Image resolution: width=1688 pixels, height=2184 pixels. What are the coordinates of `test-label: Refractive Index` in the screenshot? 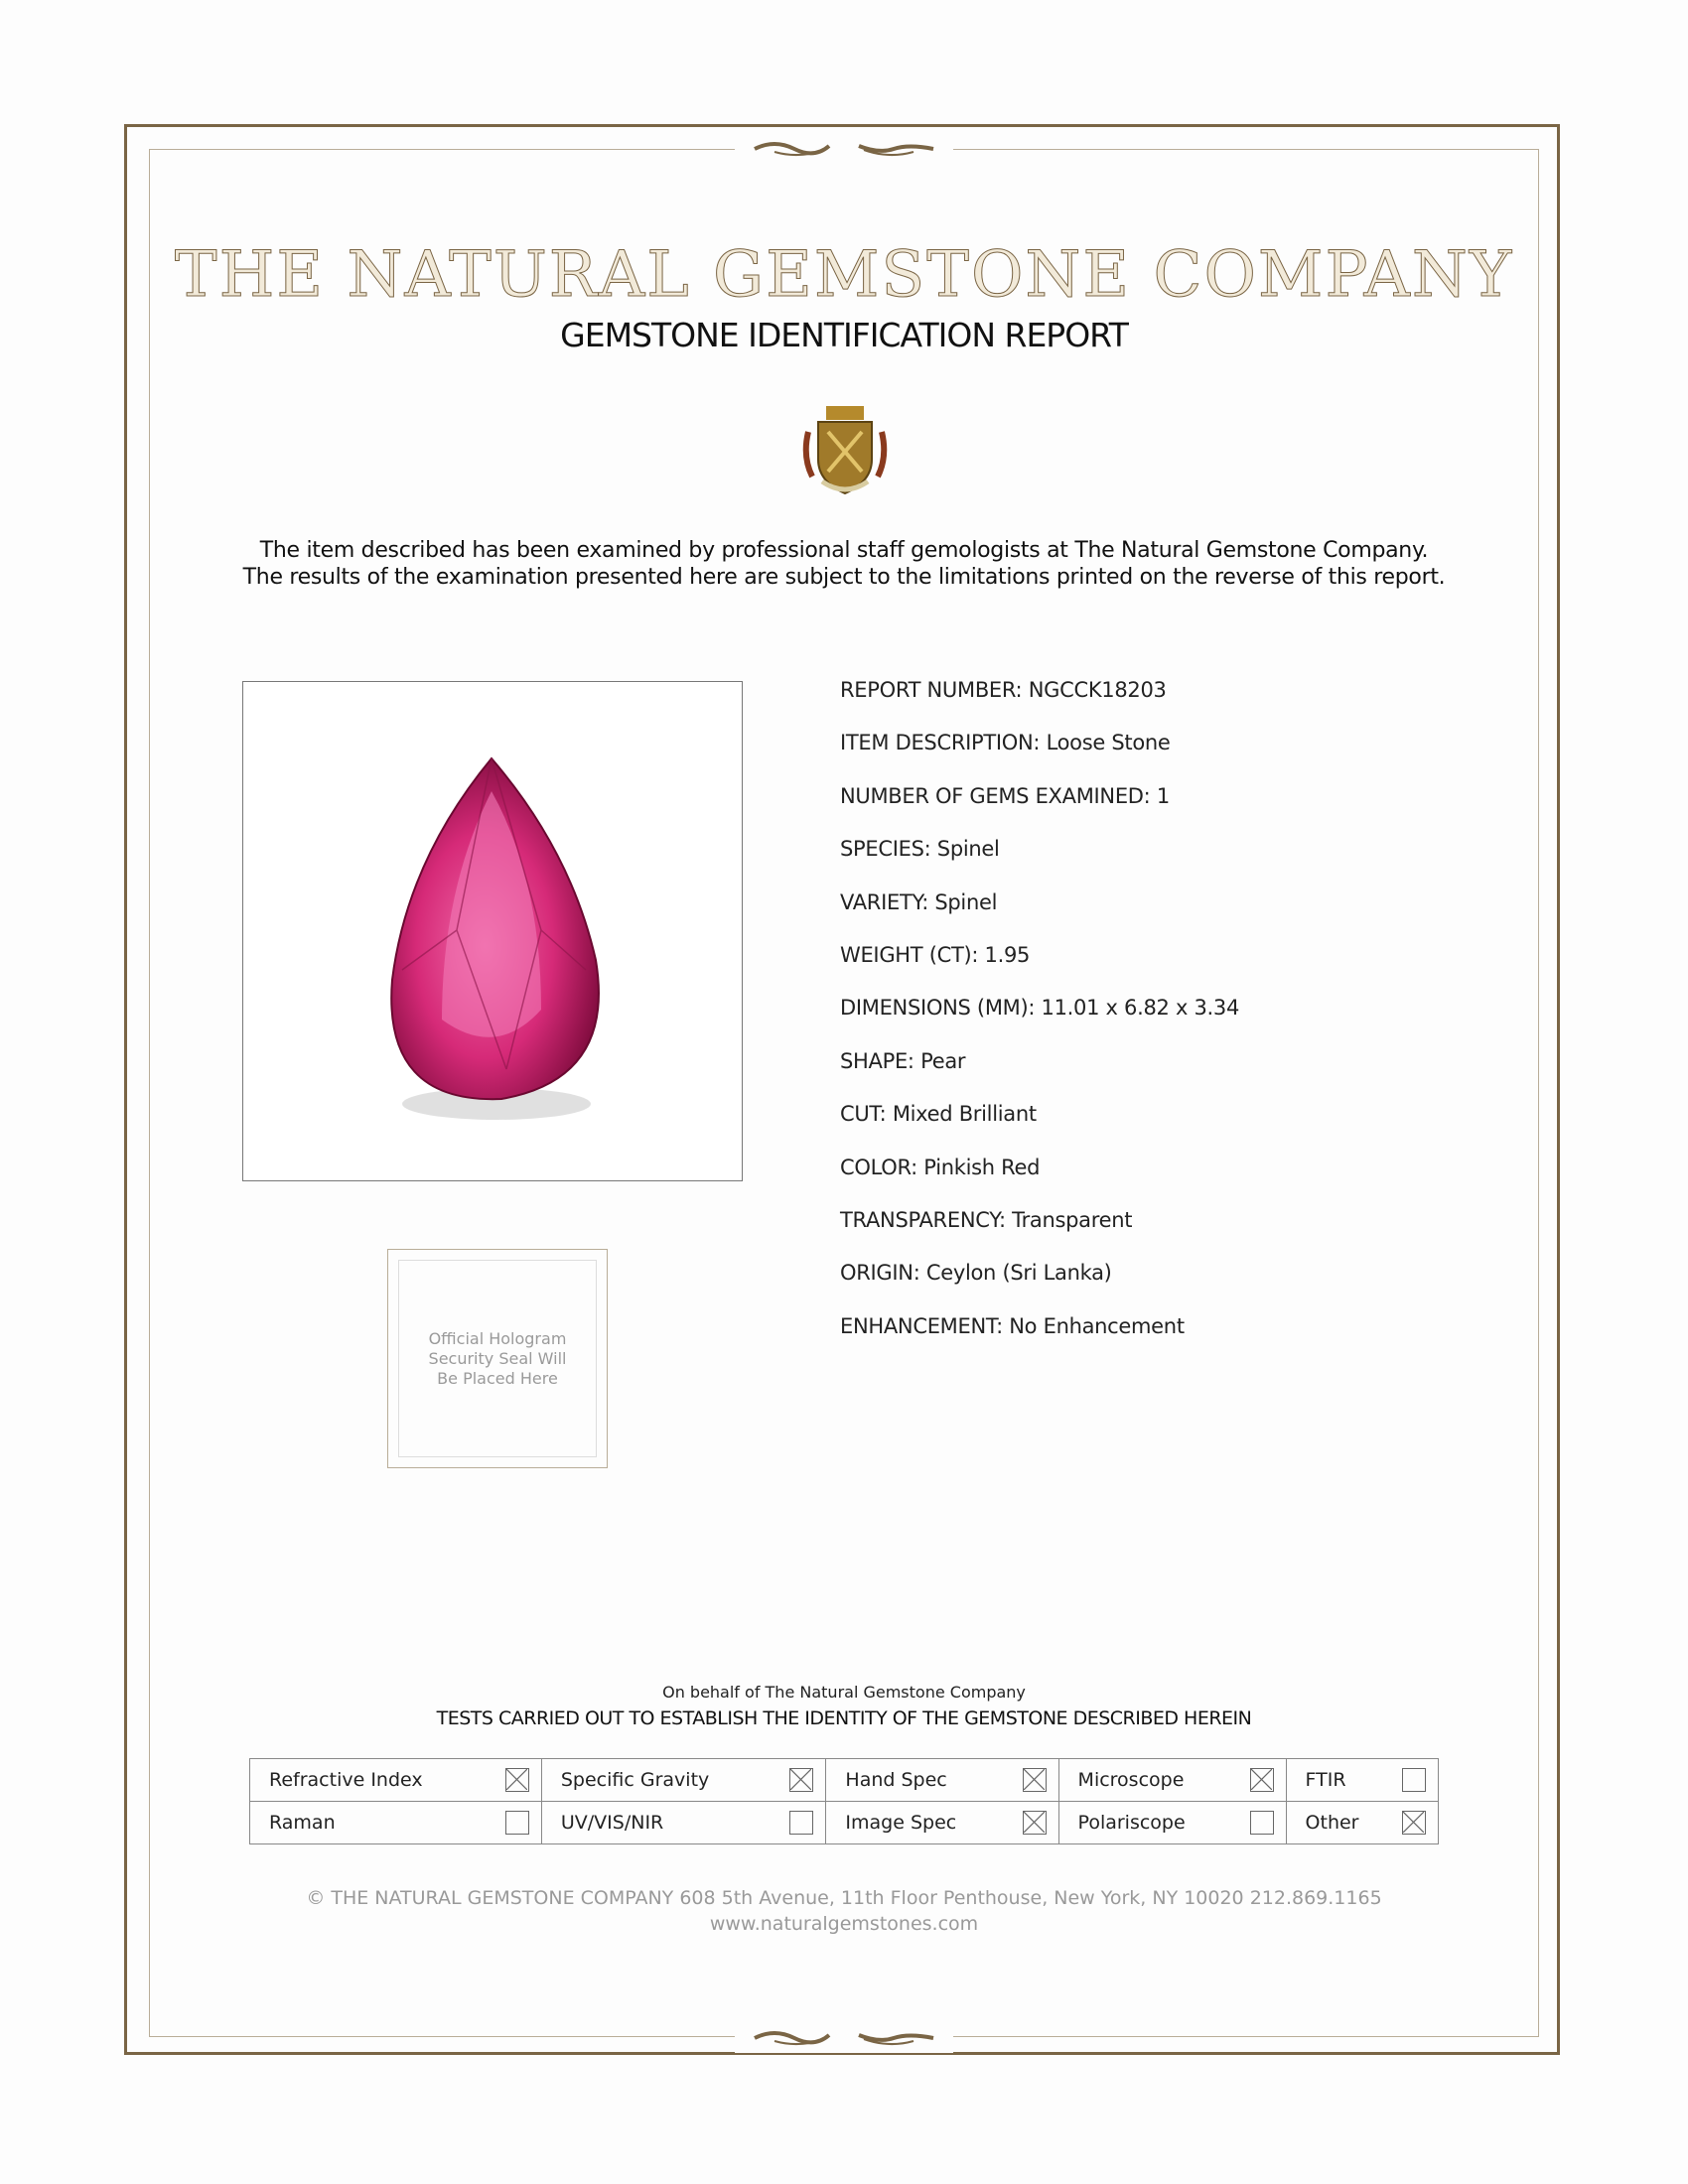 It's located at (346, 1780).